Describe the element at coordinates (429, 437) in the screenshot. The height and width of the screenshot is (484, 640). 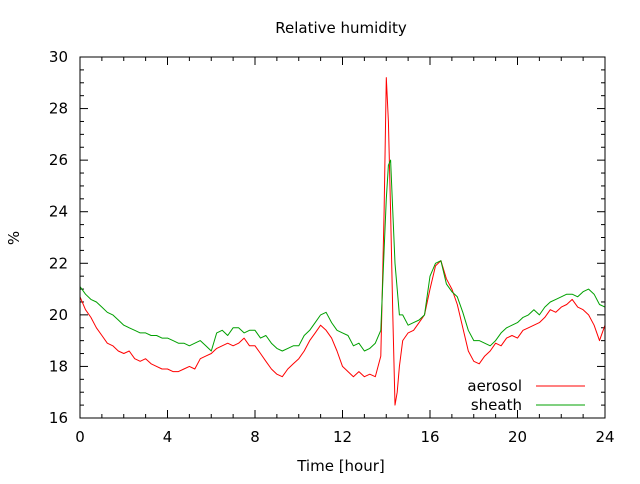
I see `x-tick-label: 16` at that location.